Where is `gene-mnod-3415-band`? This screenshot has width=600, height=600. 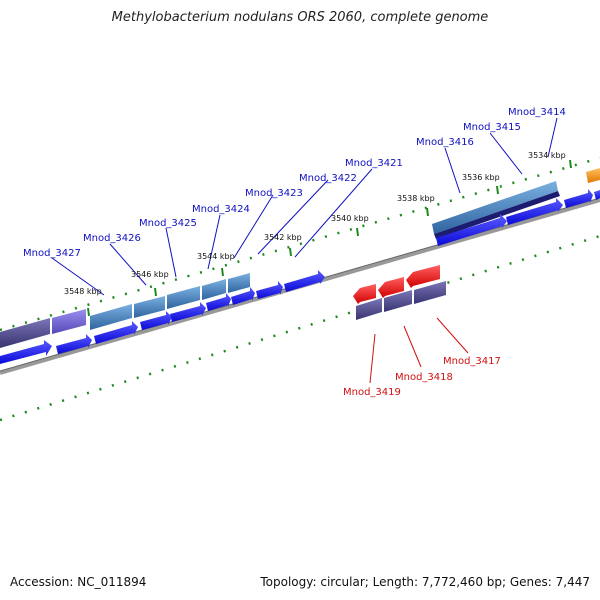
gene-mnod-3415-band is located at coordinates (497, 215).